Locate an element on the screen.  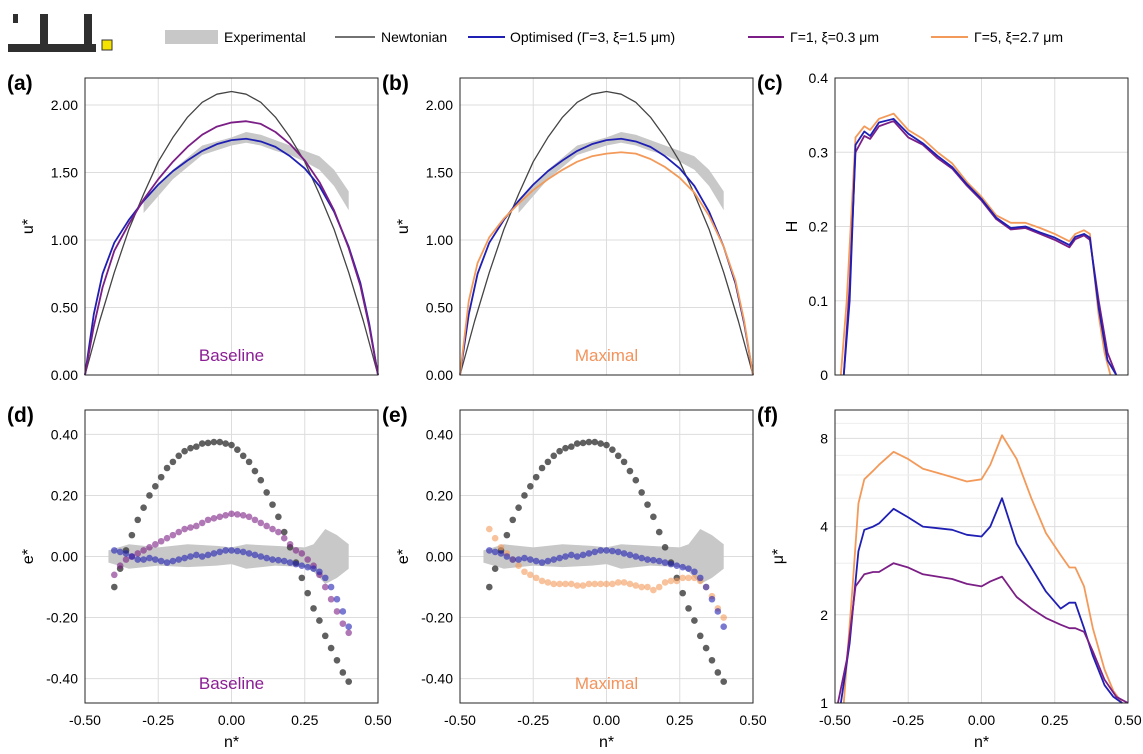
y-tick-label: -0.20 is located at coordinates (437, 618).